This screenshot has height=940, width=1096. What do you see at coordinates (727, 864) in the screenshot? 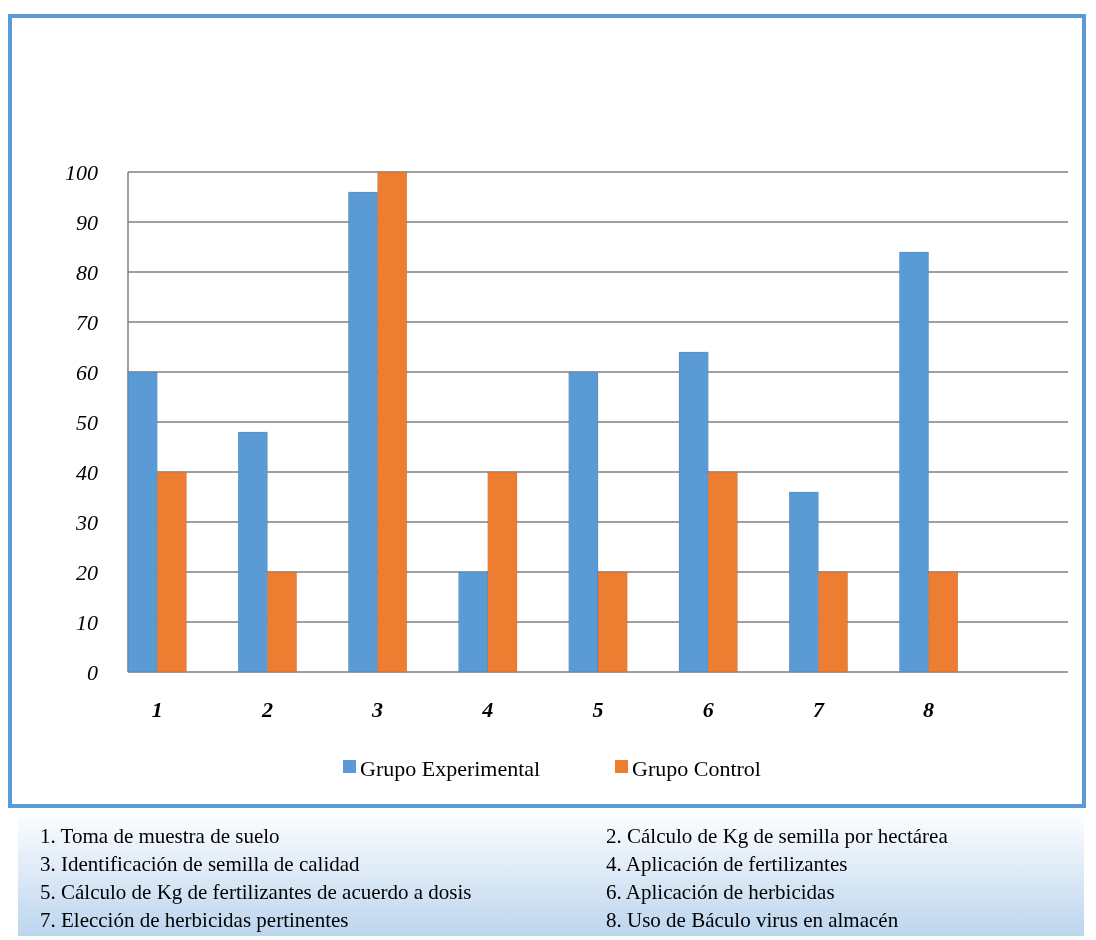
I see `text: 4. Aplicación de fertilizantes` at bounding box center [727, 864].